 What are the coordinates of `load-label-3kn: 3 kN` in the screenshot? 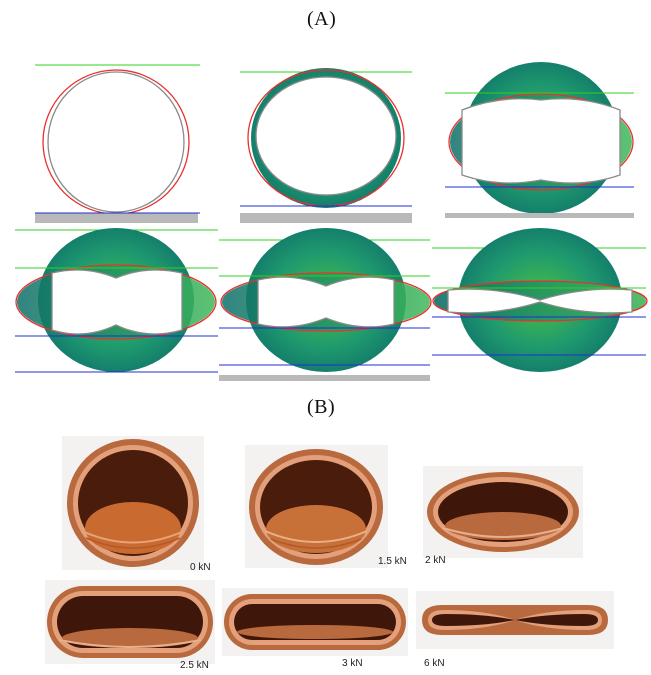 It's located at (352, 663).